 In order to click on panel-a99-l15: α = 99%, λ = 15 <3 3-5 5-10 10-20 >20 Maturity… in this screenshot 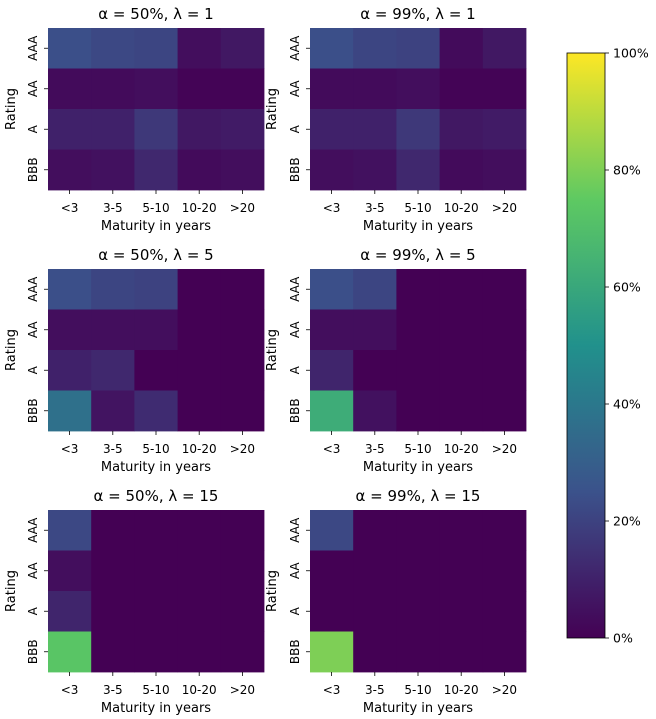, I will do `click(396, 601)`.